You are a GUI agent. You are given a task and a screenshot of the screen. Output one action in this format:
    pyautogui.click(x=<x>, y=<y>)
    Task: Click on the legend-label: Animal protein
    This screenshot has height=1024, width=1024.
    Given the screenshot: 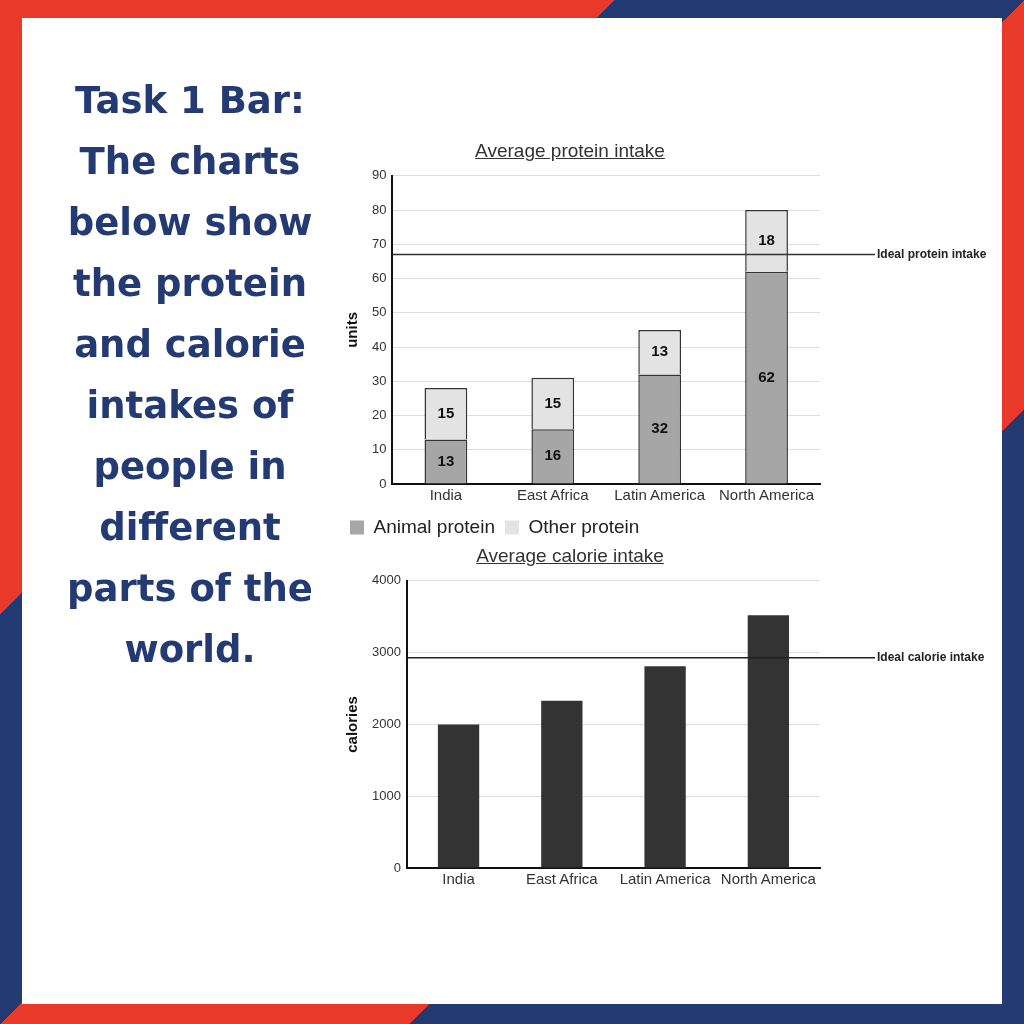 What is the action you would take?
    pyautogui.click(x=434, y=526)
    